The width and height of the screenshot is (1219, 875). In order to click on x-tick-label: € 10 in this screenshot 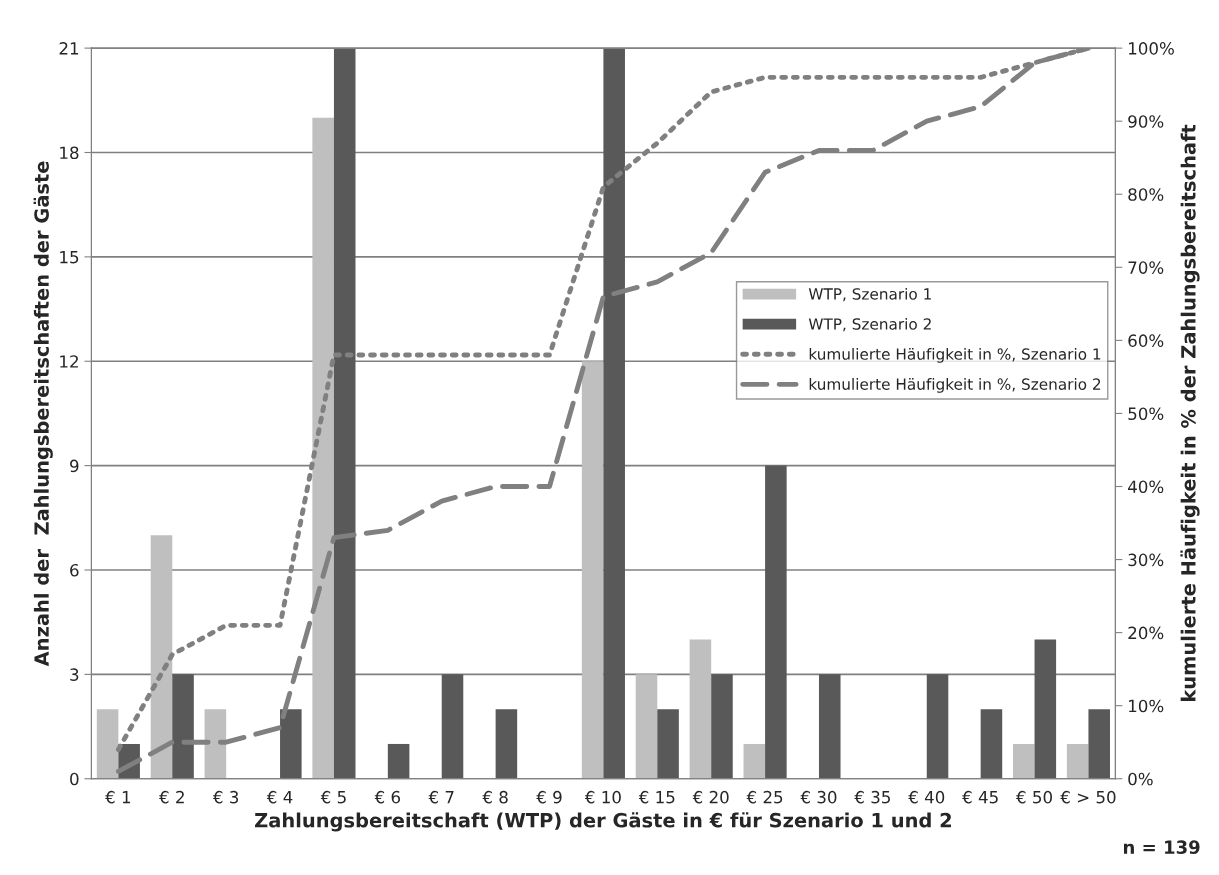, I will do `click(602, 797)`.